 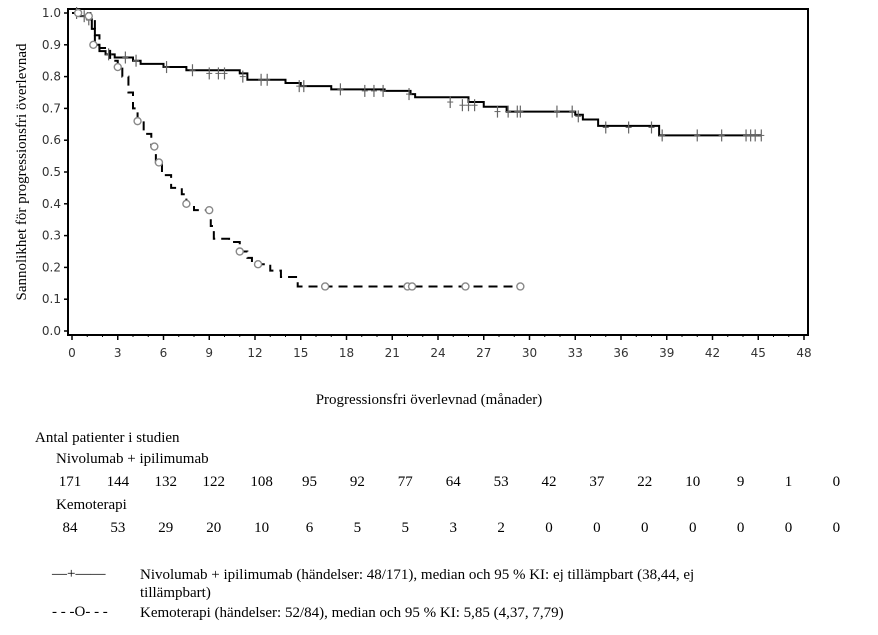 What do you see at coordinates (405, 482) in the screenshot?
I see `risk-count: 77` at bounding box center [405, 482].